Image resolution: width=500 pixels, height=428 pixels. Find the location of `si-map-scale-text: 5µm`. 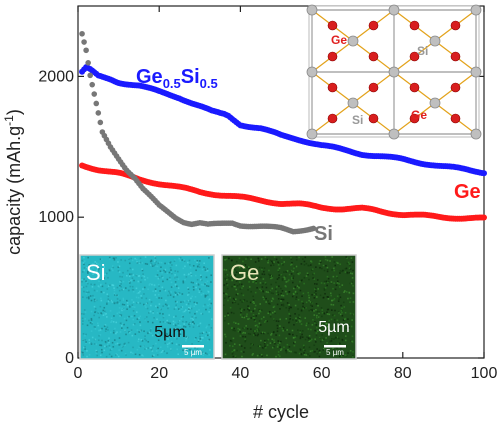

si-map-scale-text: 5µm is located at coordinates (169, 332).